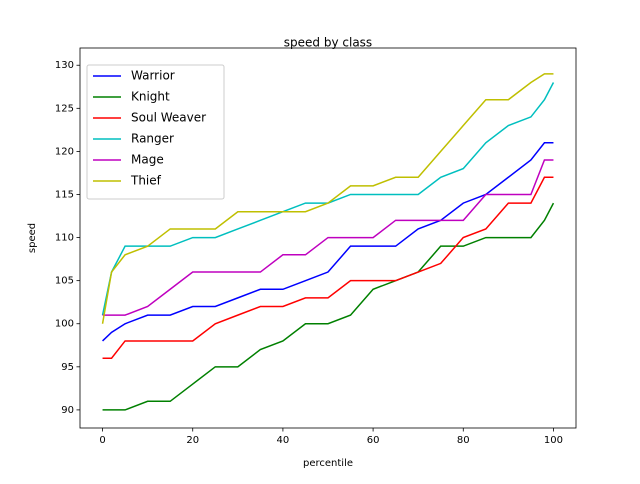 This screenshot has width=640, height=484. Describe the element at coordinates (64, 151) in the screenshot. I see `y-tick-label: 120` at that location.